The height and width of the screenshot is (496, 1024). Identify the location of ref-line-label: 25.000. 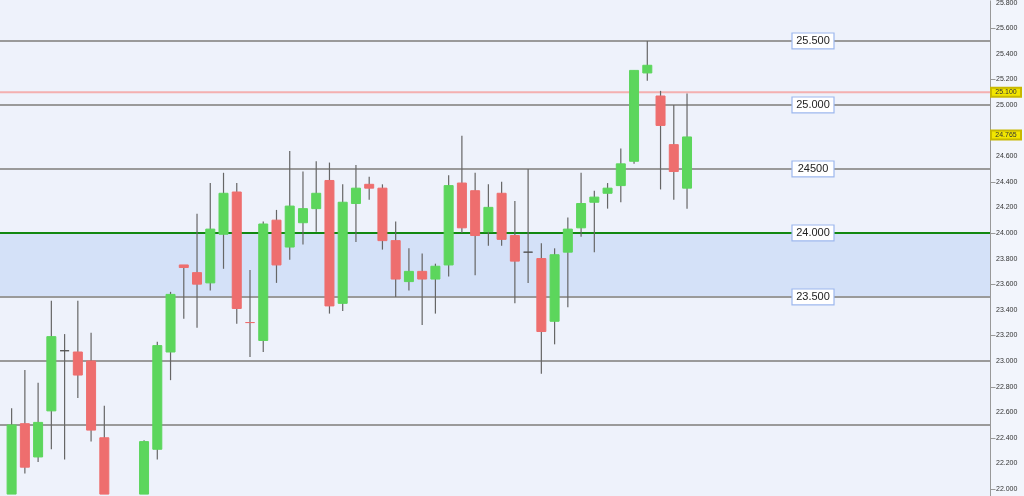
(813, 103).